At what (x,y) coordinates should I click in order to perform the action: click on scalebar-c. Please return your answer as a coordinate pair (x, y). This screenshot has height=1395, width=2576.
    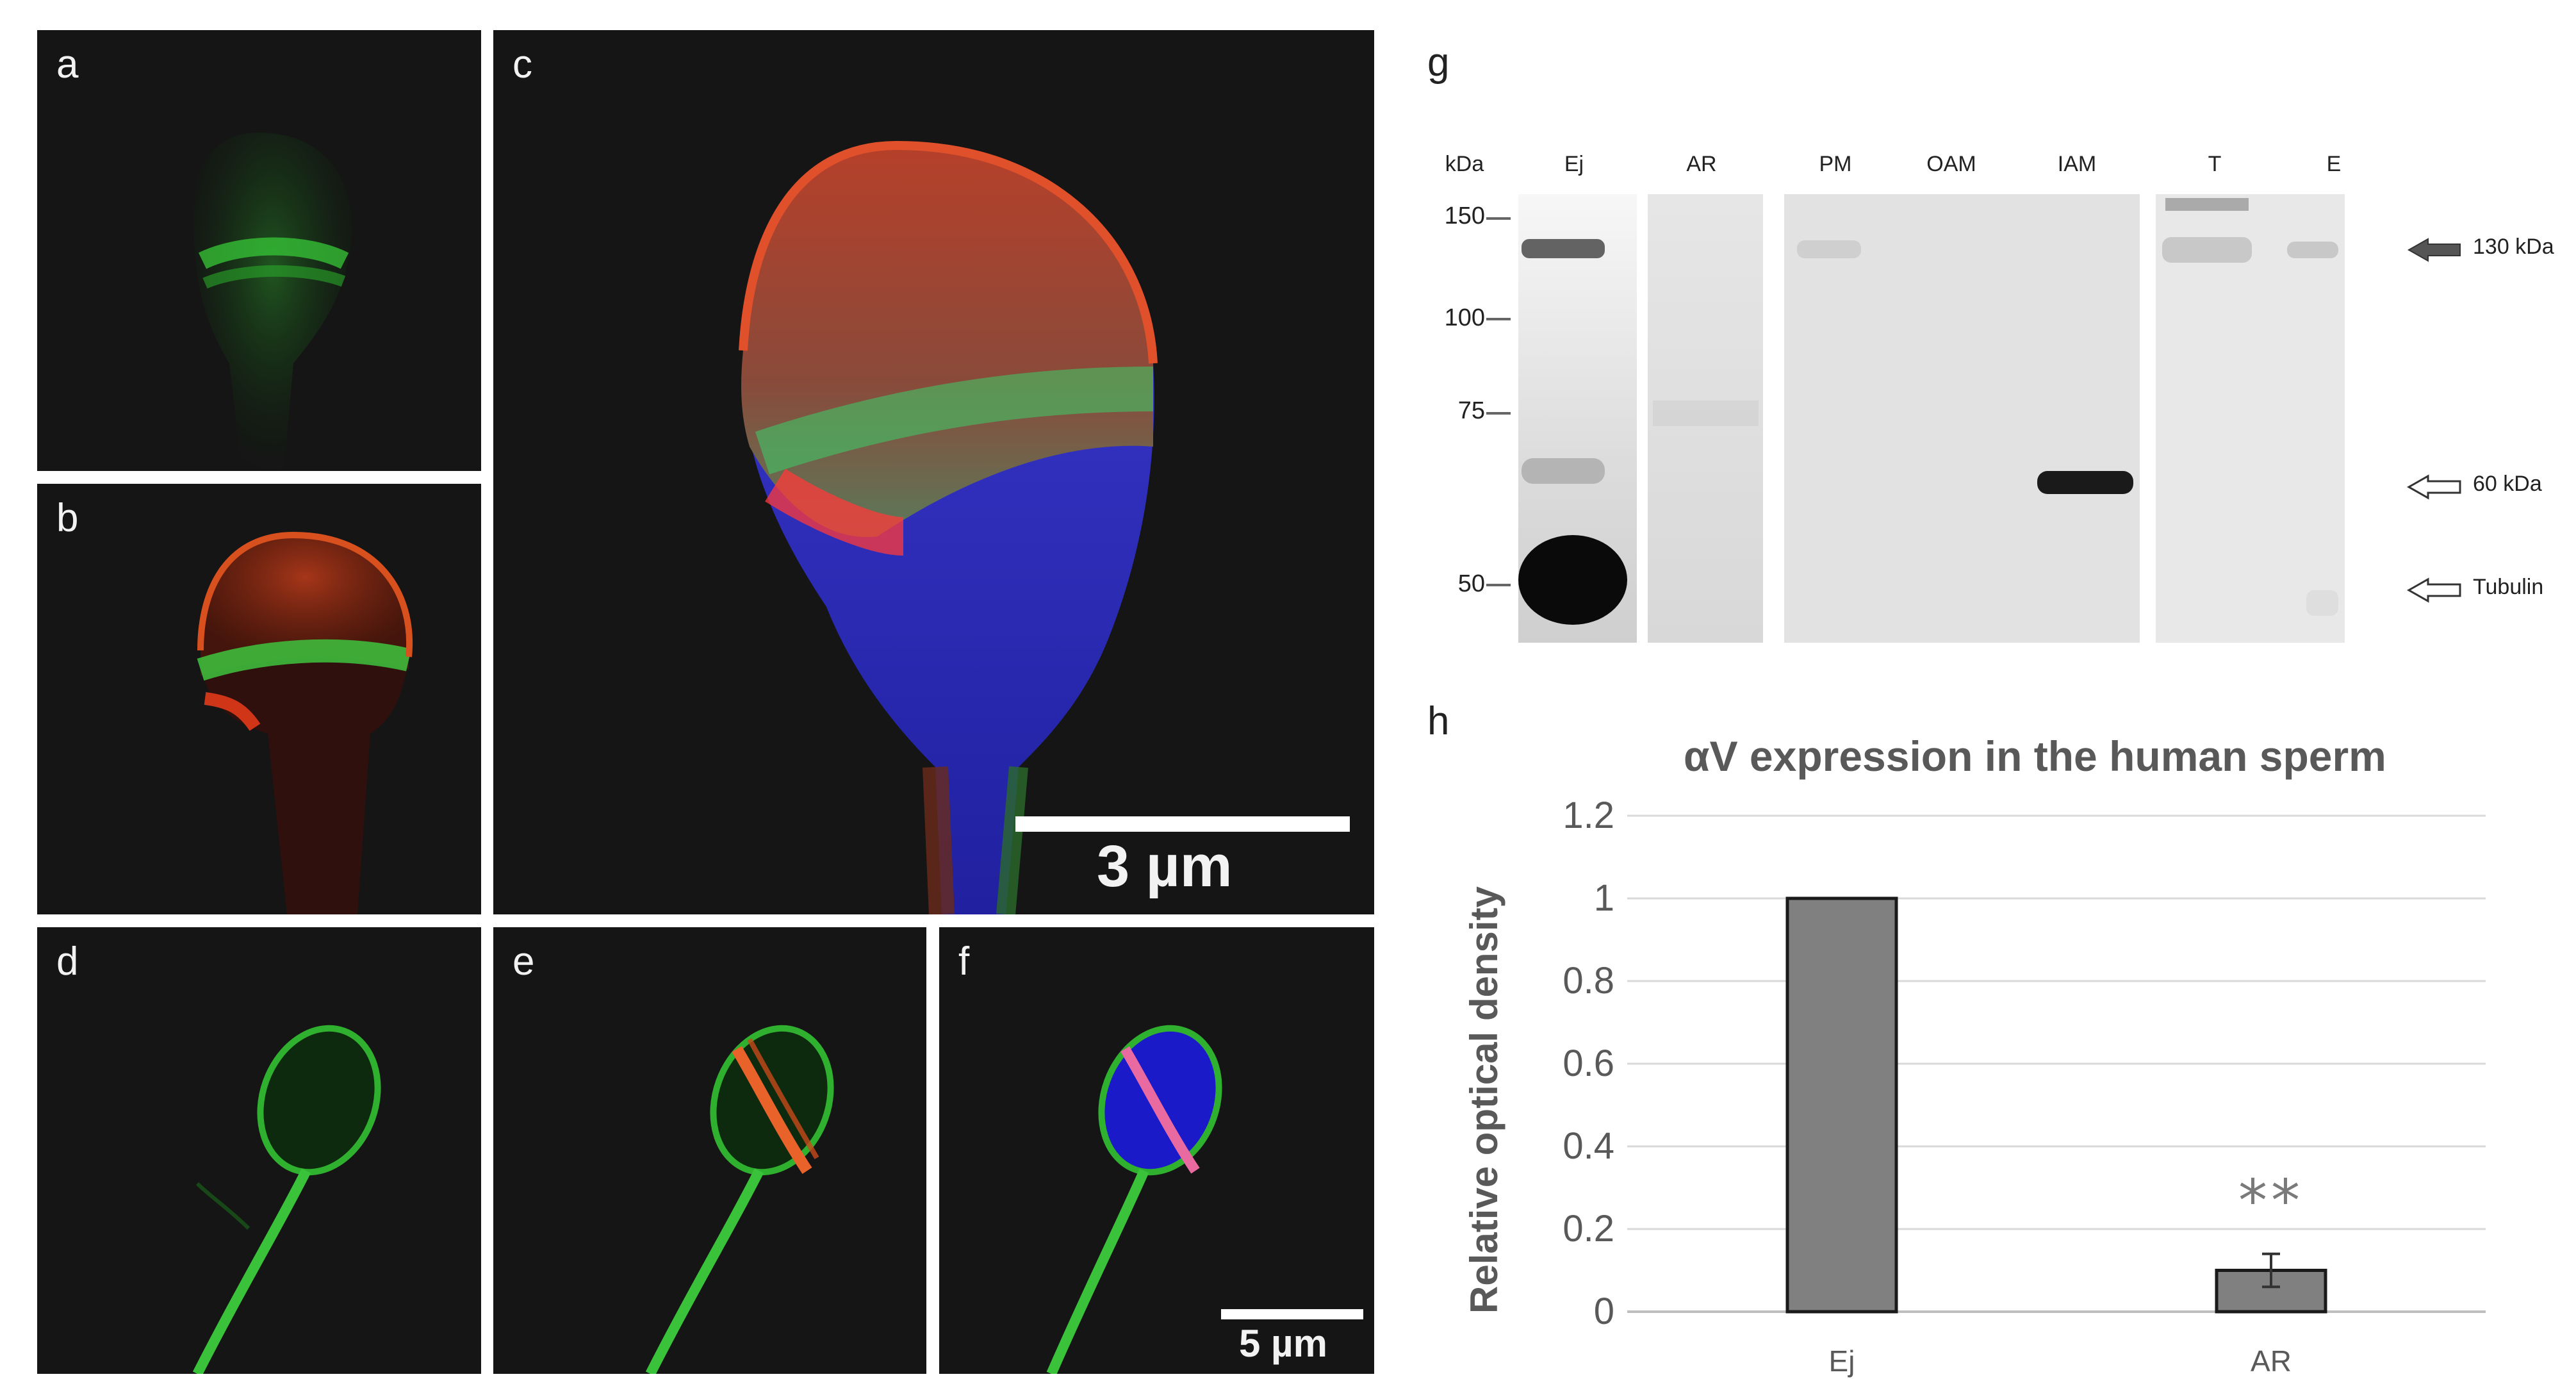
    Looking at the image, I should click on (1182, 824).